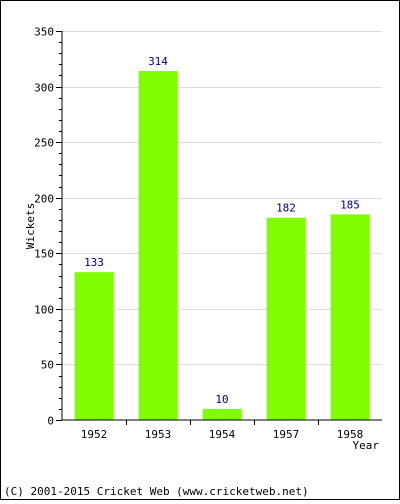 The image size is (400, 504). I want to click on bar-1954, so click(222, 414).